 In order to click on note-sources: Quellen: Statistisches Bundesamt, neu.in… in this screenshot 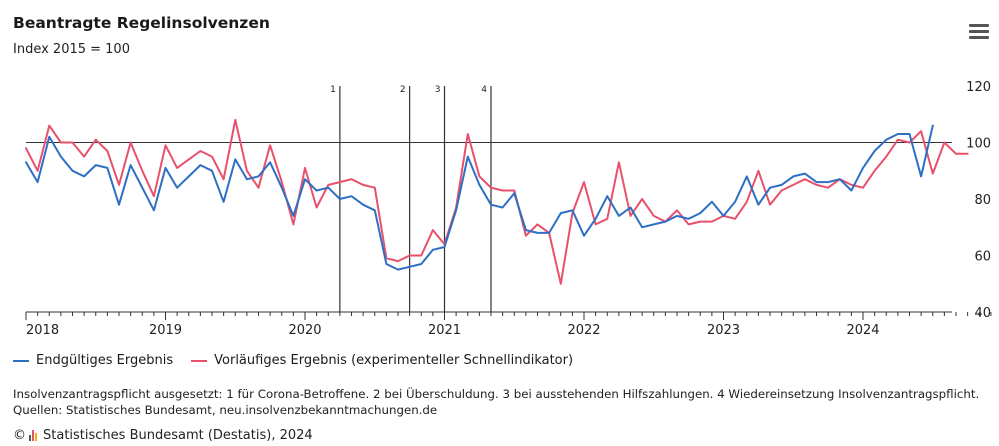, I will do `click(225, 410)`.